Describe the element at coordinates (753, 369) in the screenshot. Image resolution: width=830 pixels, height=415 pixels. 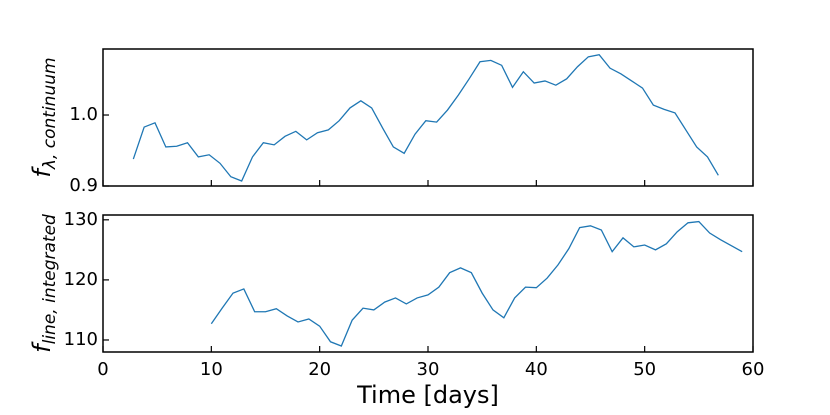
I see `x-tick-label: 60` at that location.